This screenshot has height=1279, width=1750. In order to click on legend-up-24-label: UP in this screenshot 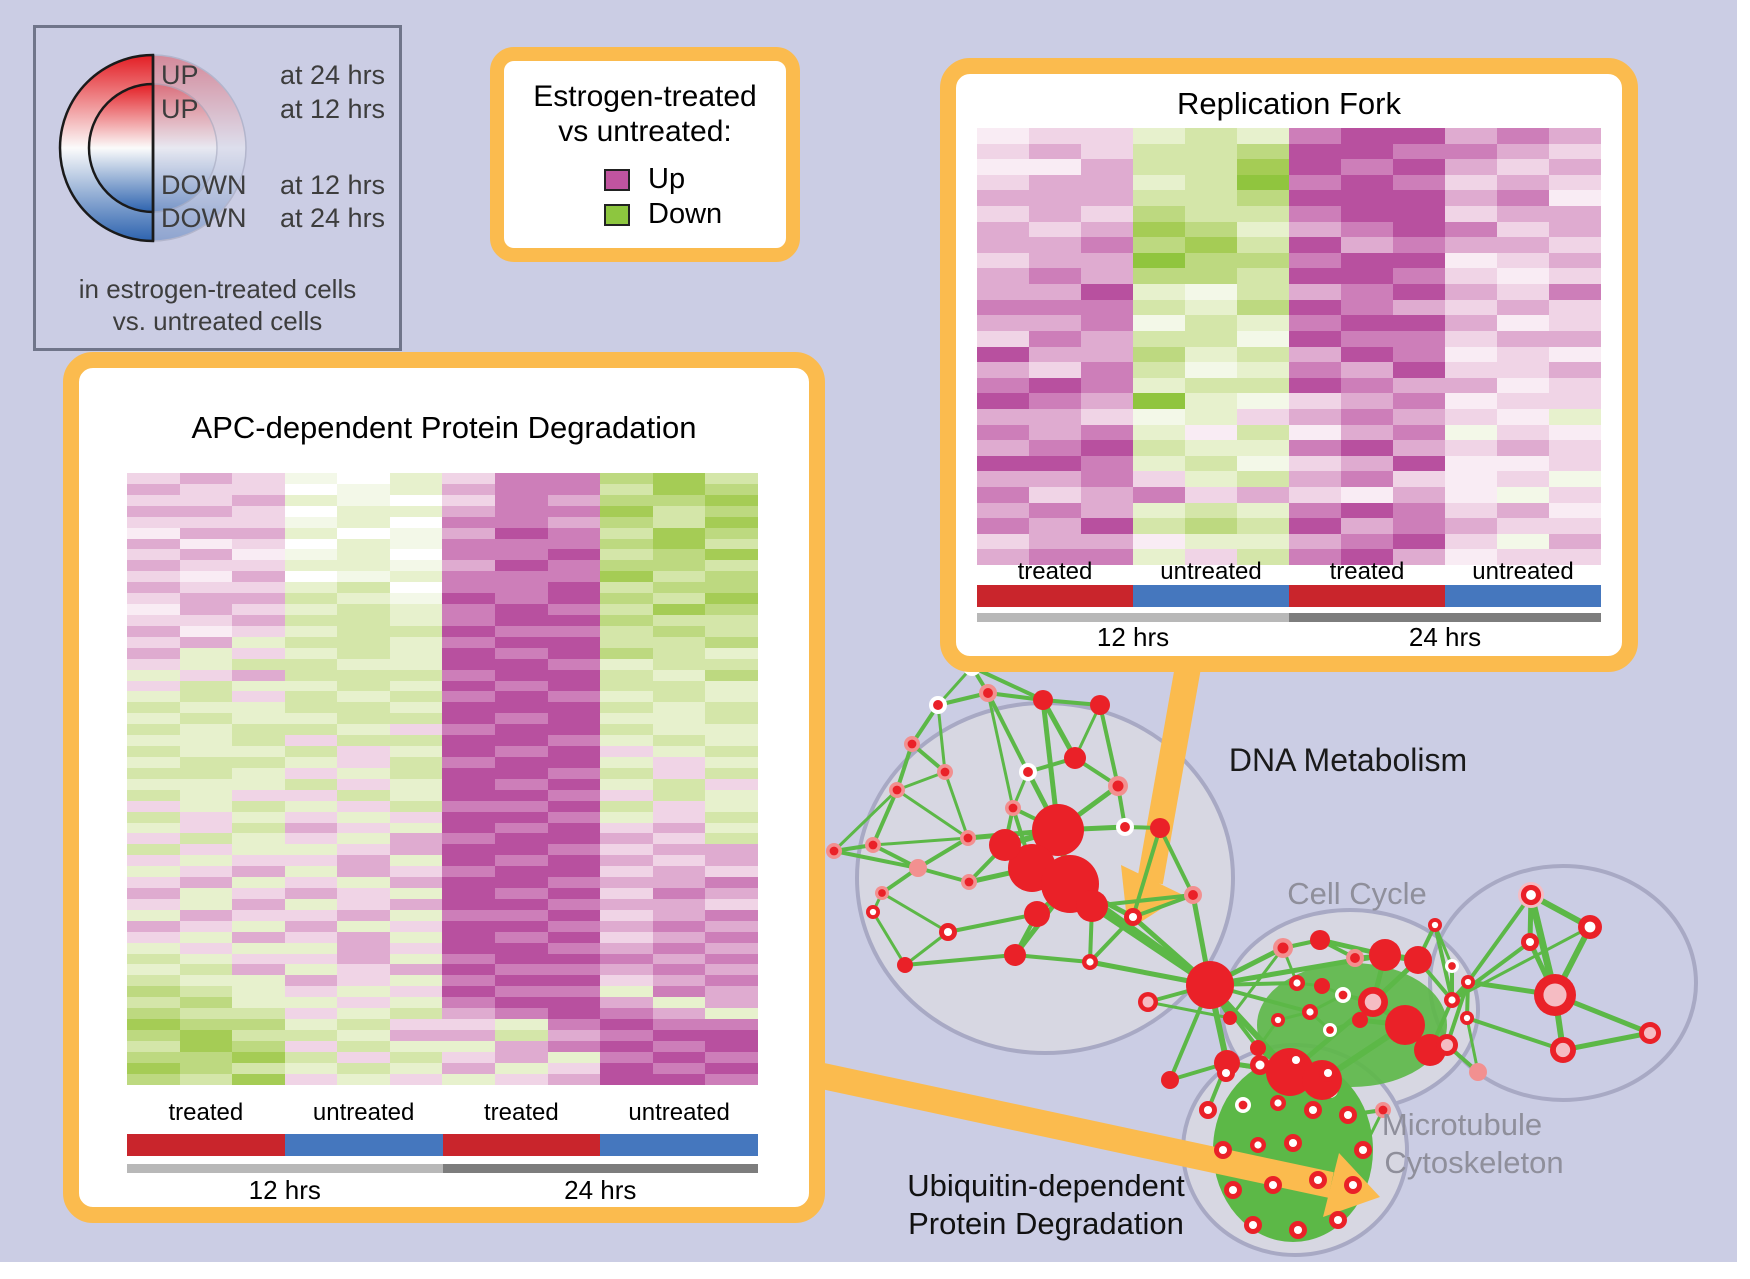, I will do `click(180, 75)`.